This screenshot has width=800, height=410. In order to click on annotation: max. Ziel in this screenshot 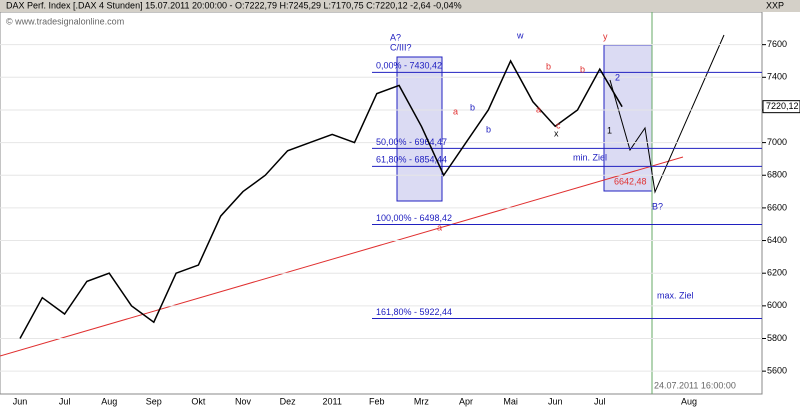, I will do `click(675, 295)`.